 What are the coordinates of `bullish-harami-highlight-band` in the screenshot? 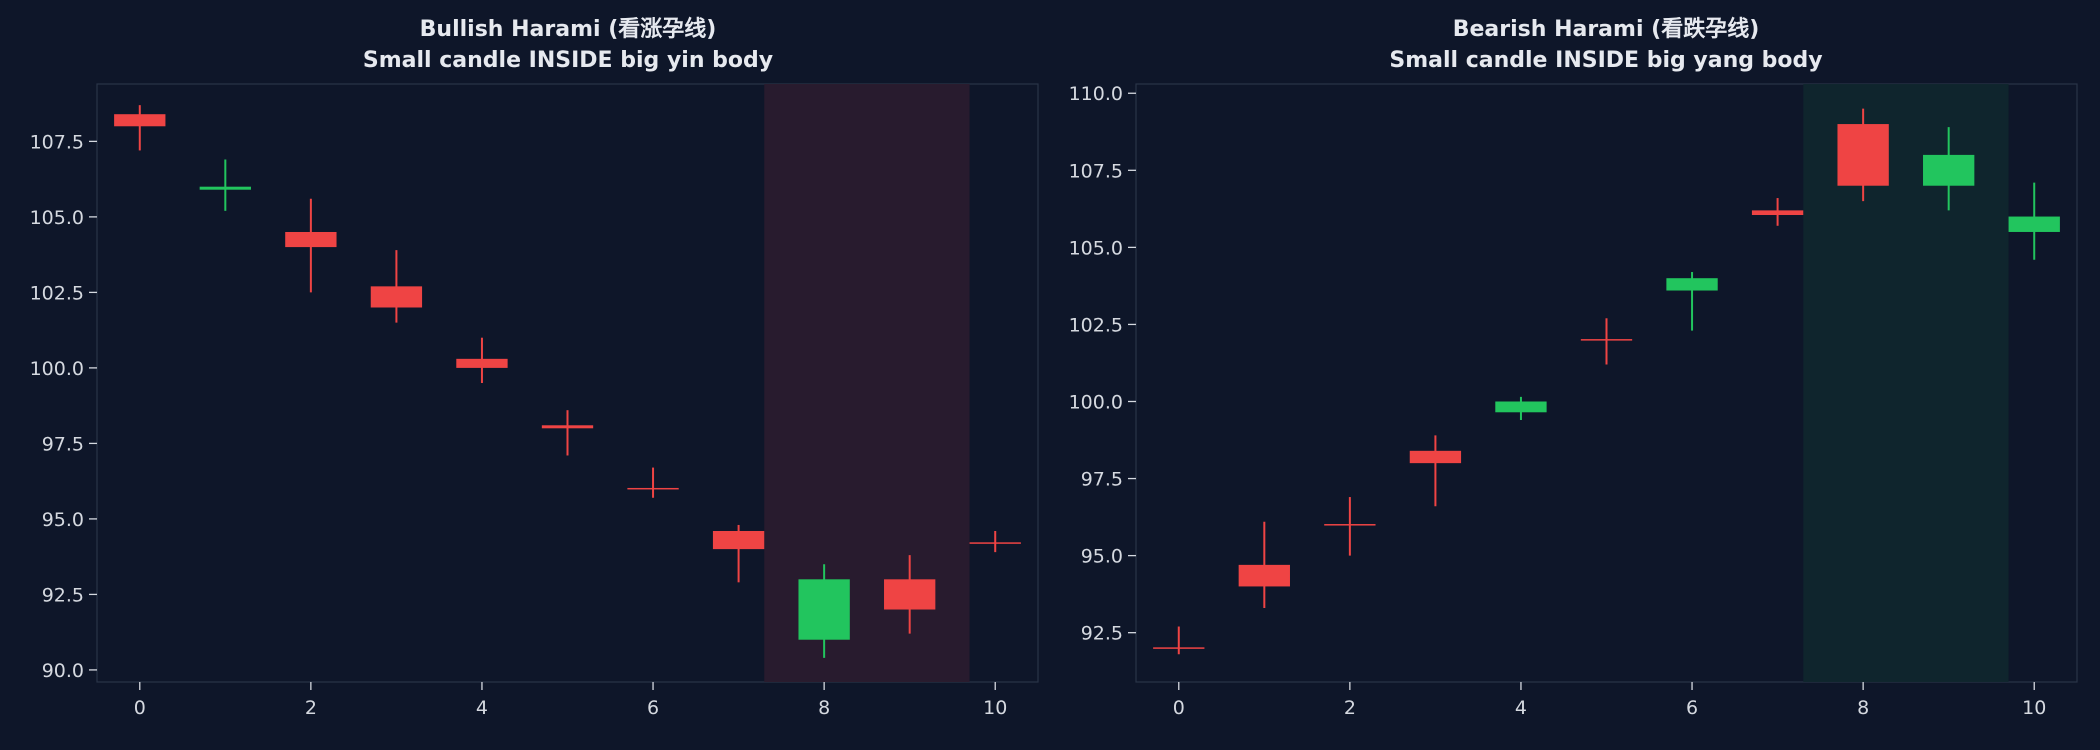 It's located at (867, 383).